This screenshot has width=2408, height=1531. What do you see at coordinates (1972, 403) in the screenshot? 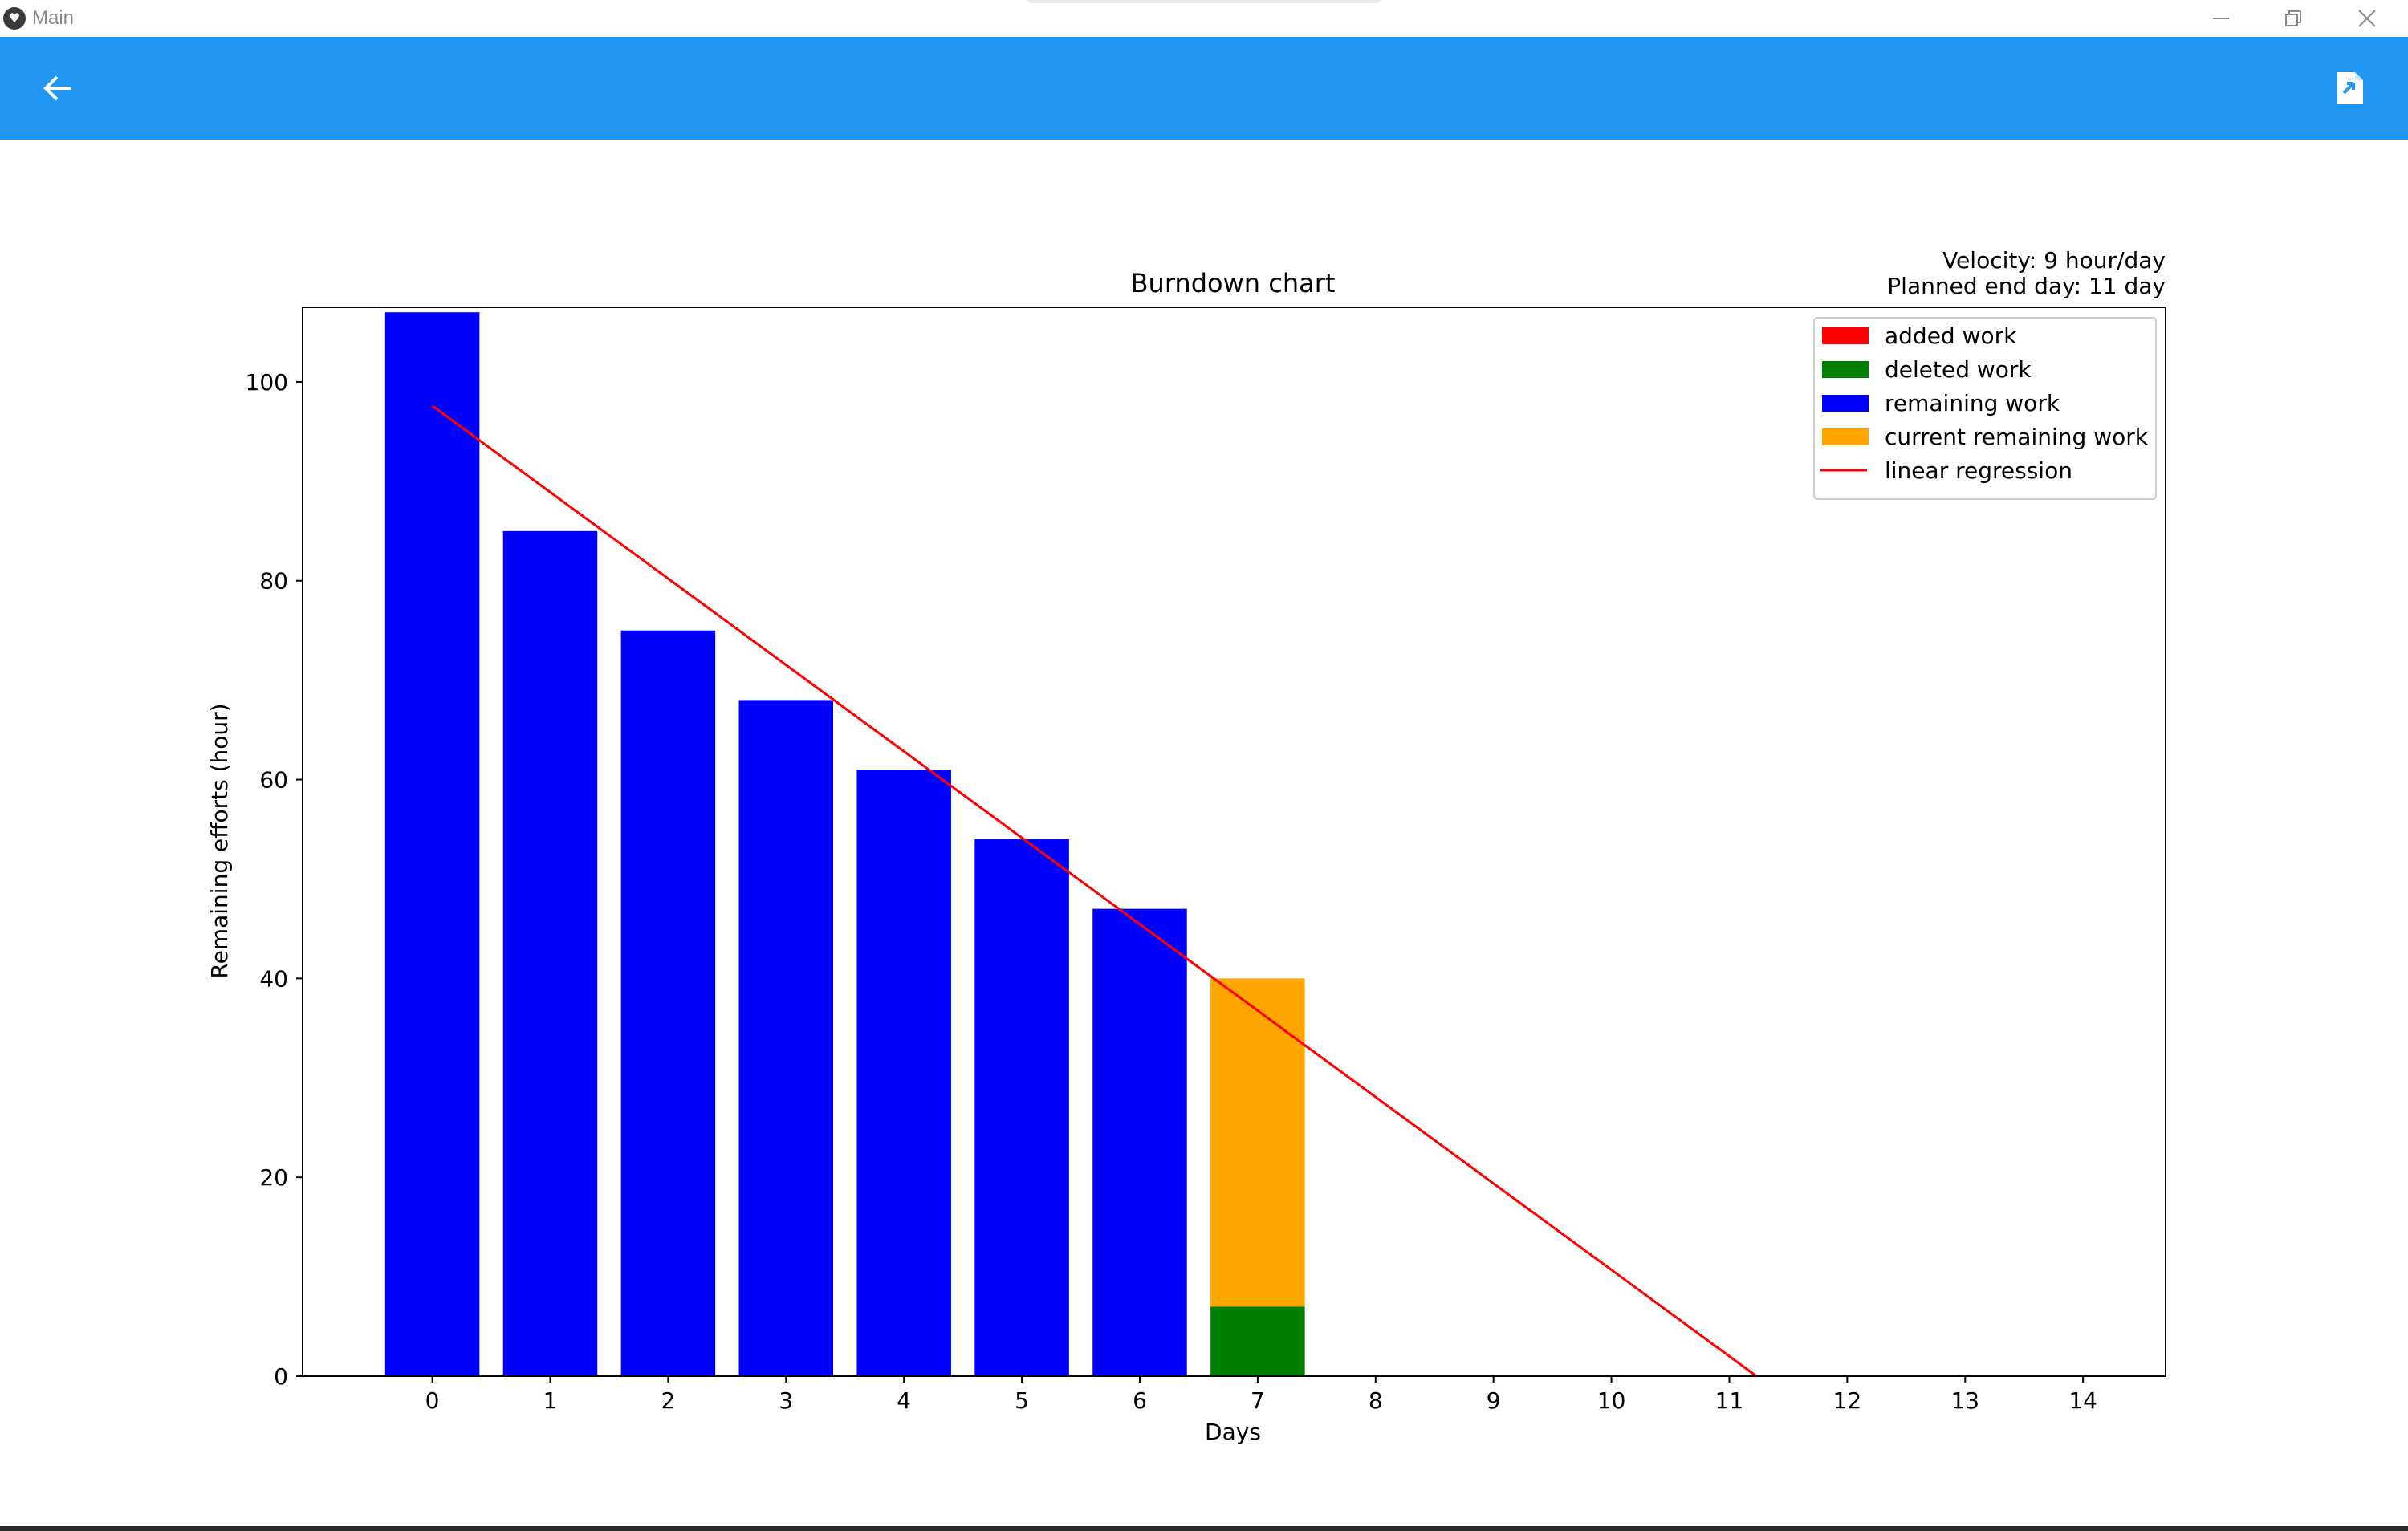
I see `legend-label-remaining-work: remaining work` at bounding box center [1972, 403].